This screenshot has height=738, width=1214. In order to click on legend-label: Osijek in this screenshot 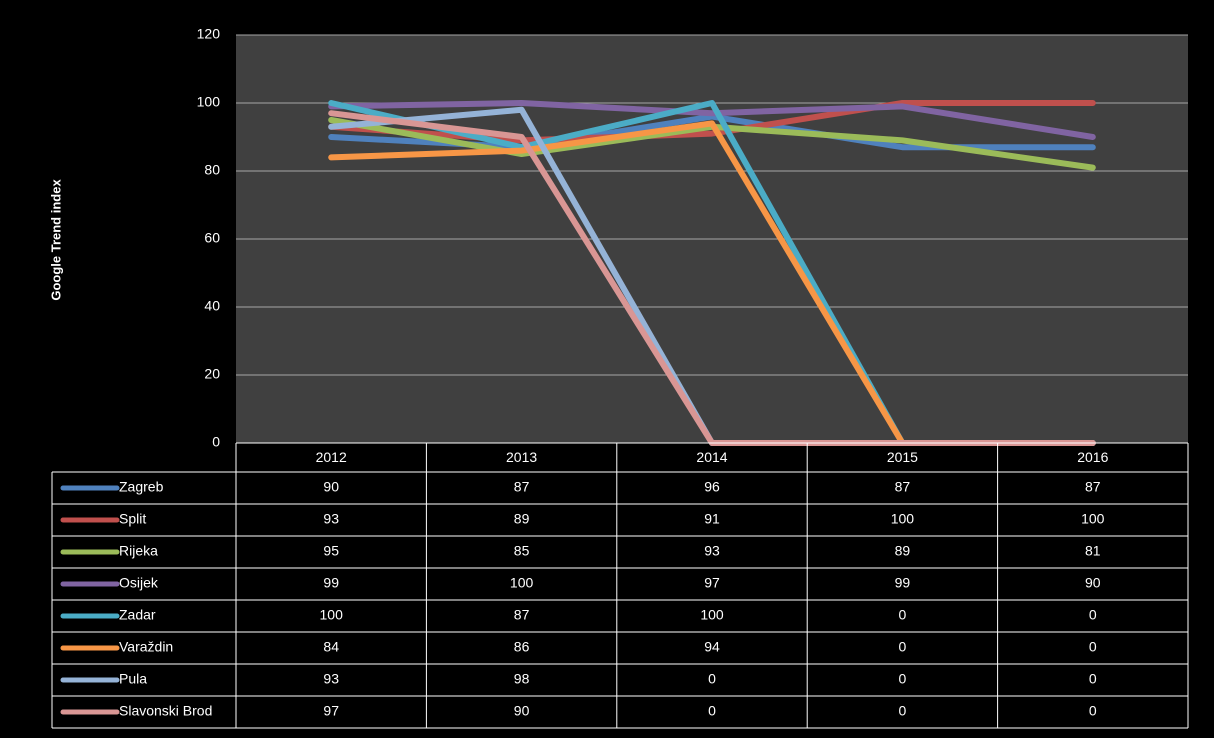, I will do `click(139, 583)`.